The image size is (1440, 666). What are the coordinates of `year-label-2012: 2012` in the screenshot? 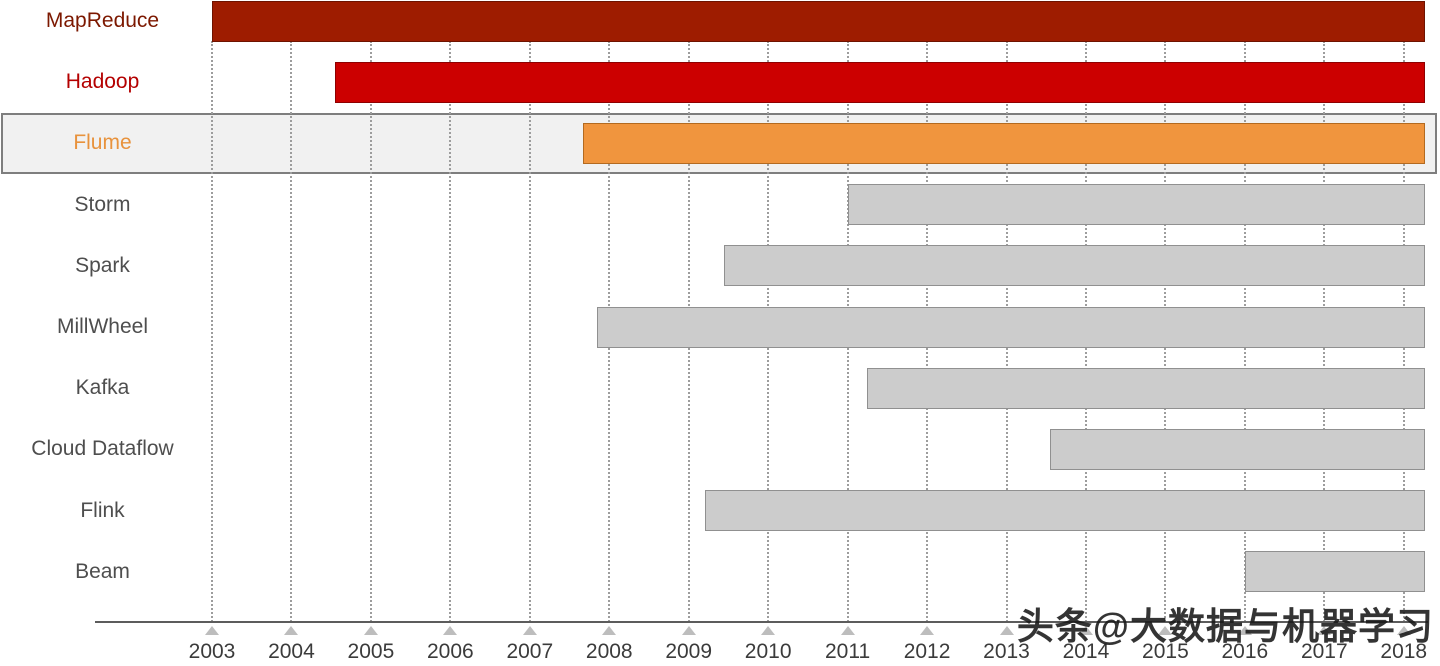 It's located at (927, 651).